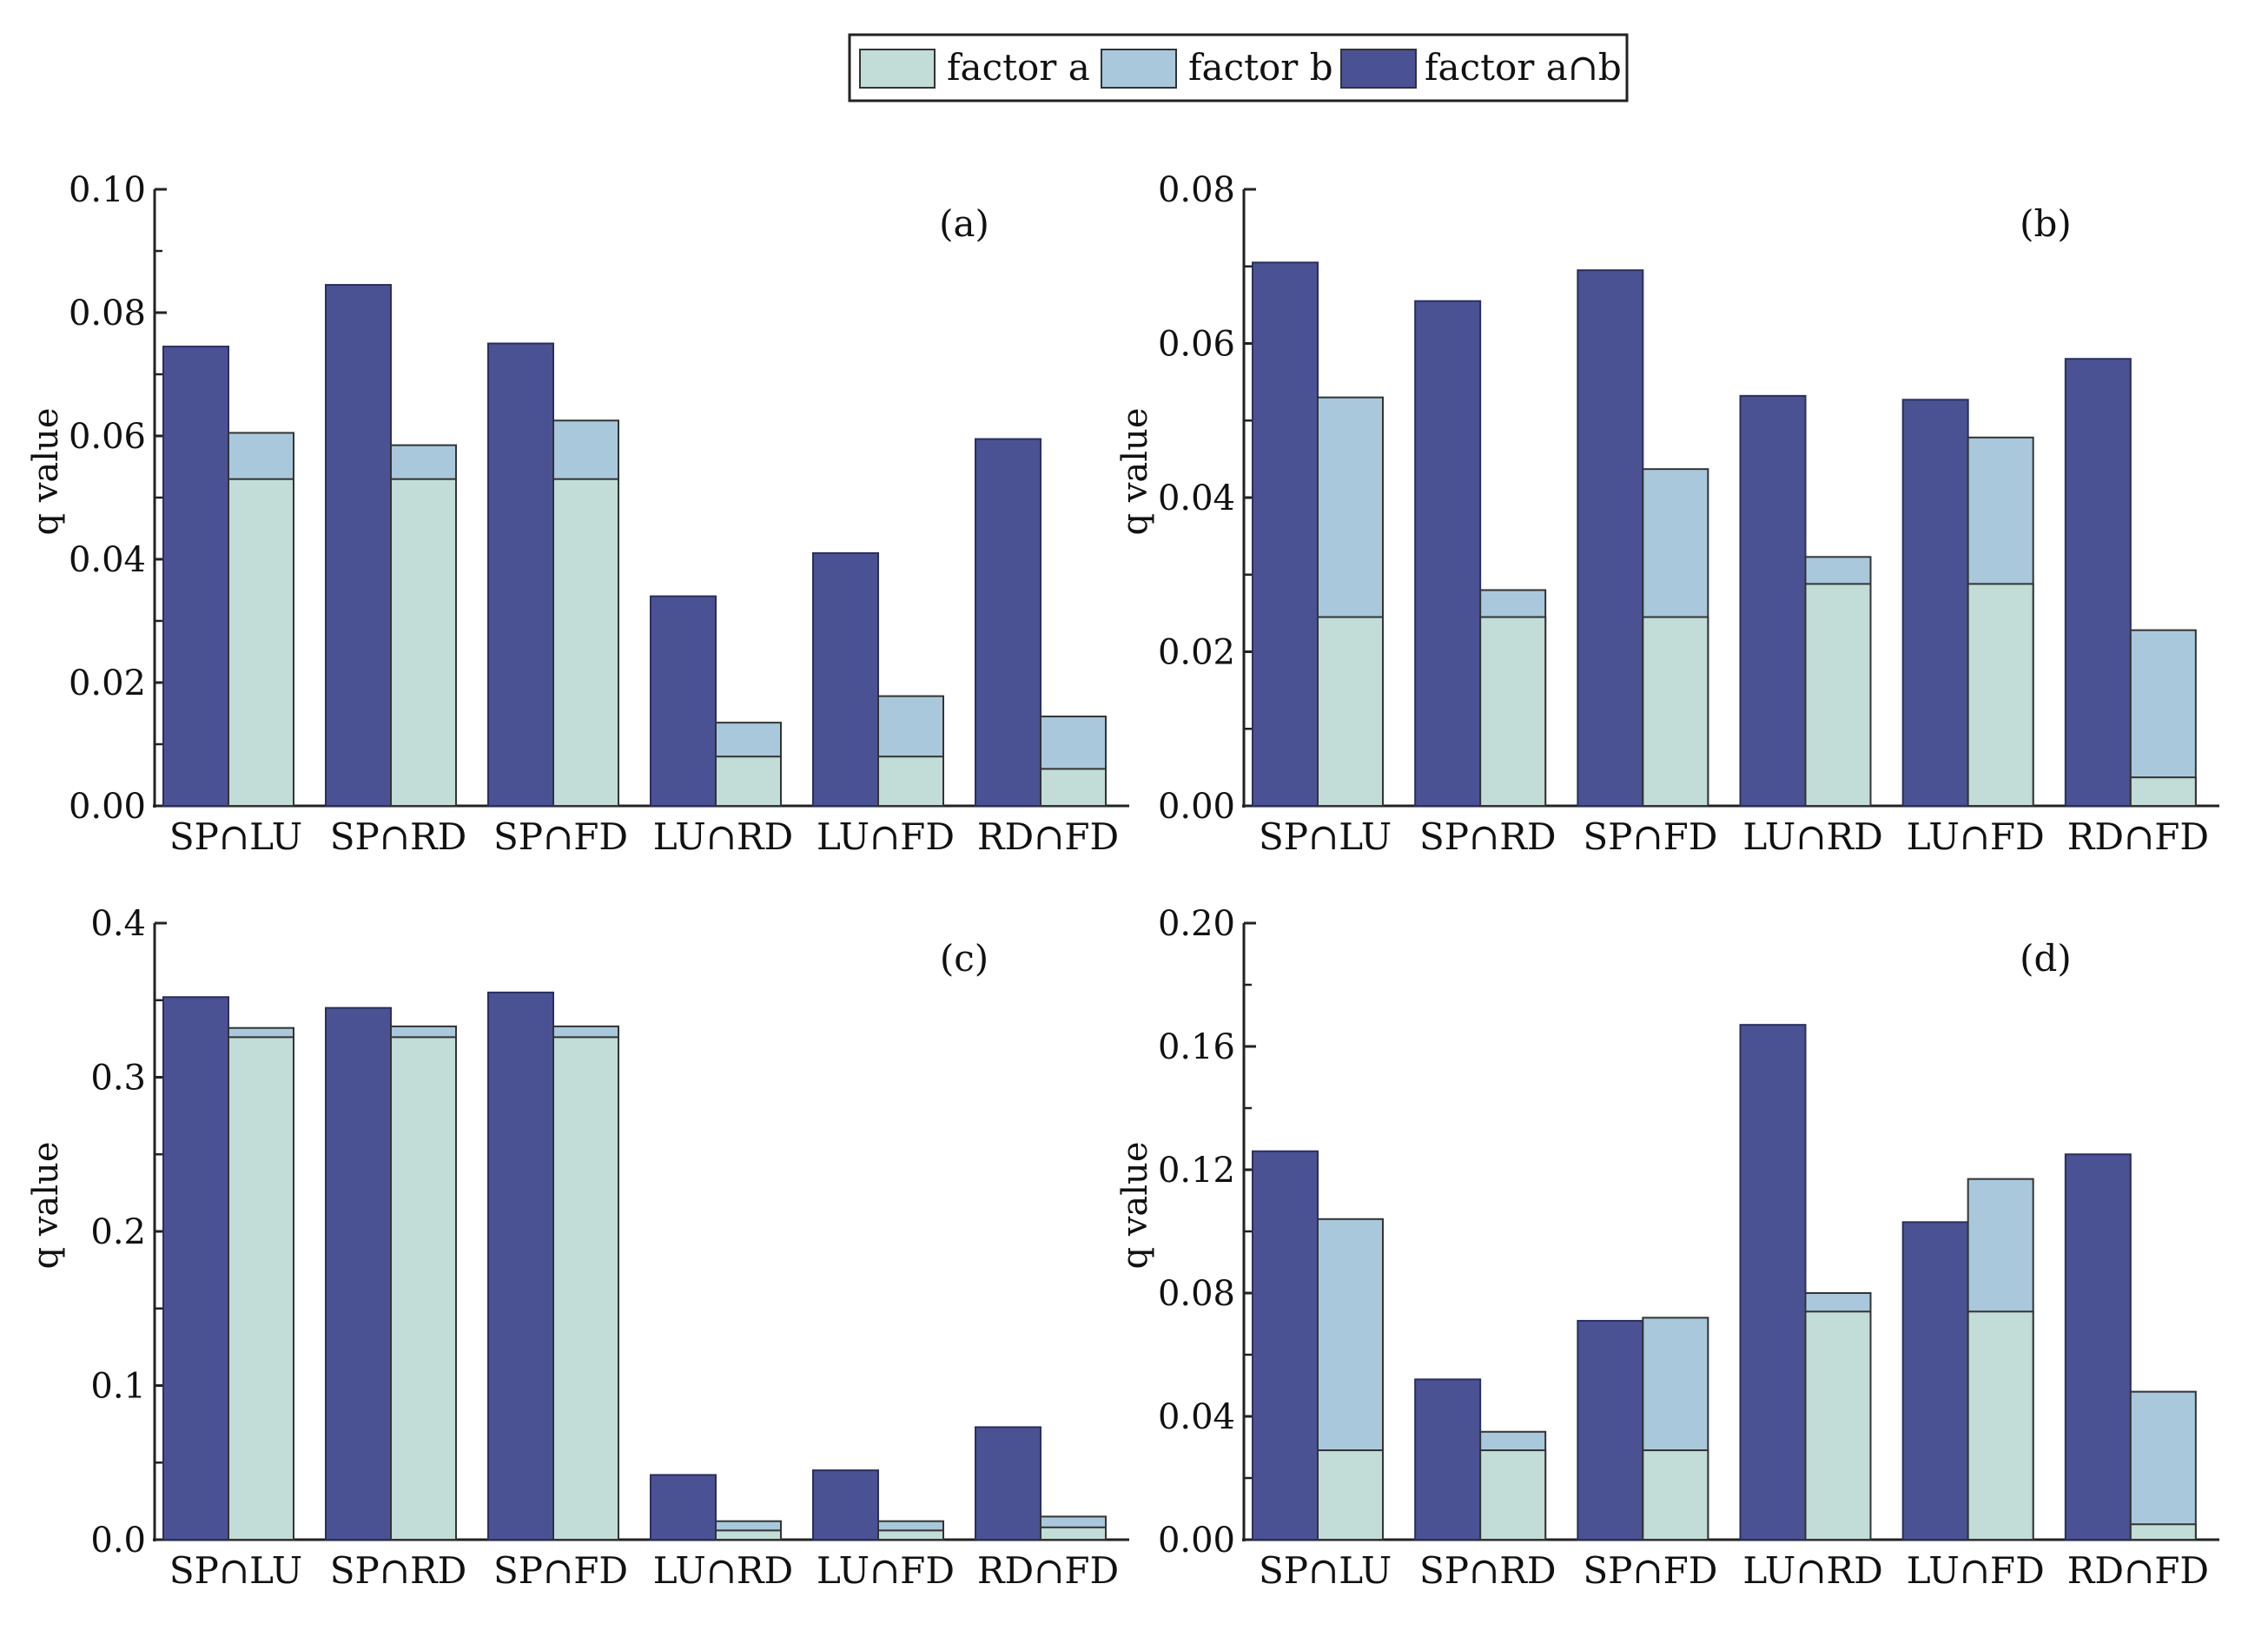  I want to click on y-tick-label: 0.16, so click(1196, 1047).